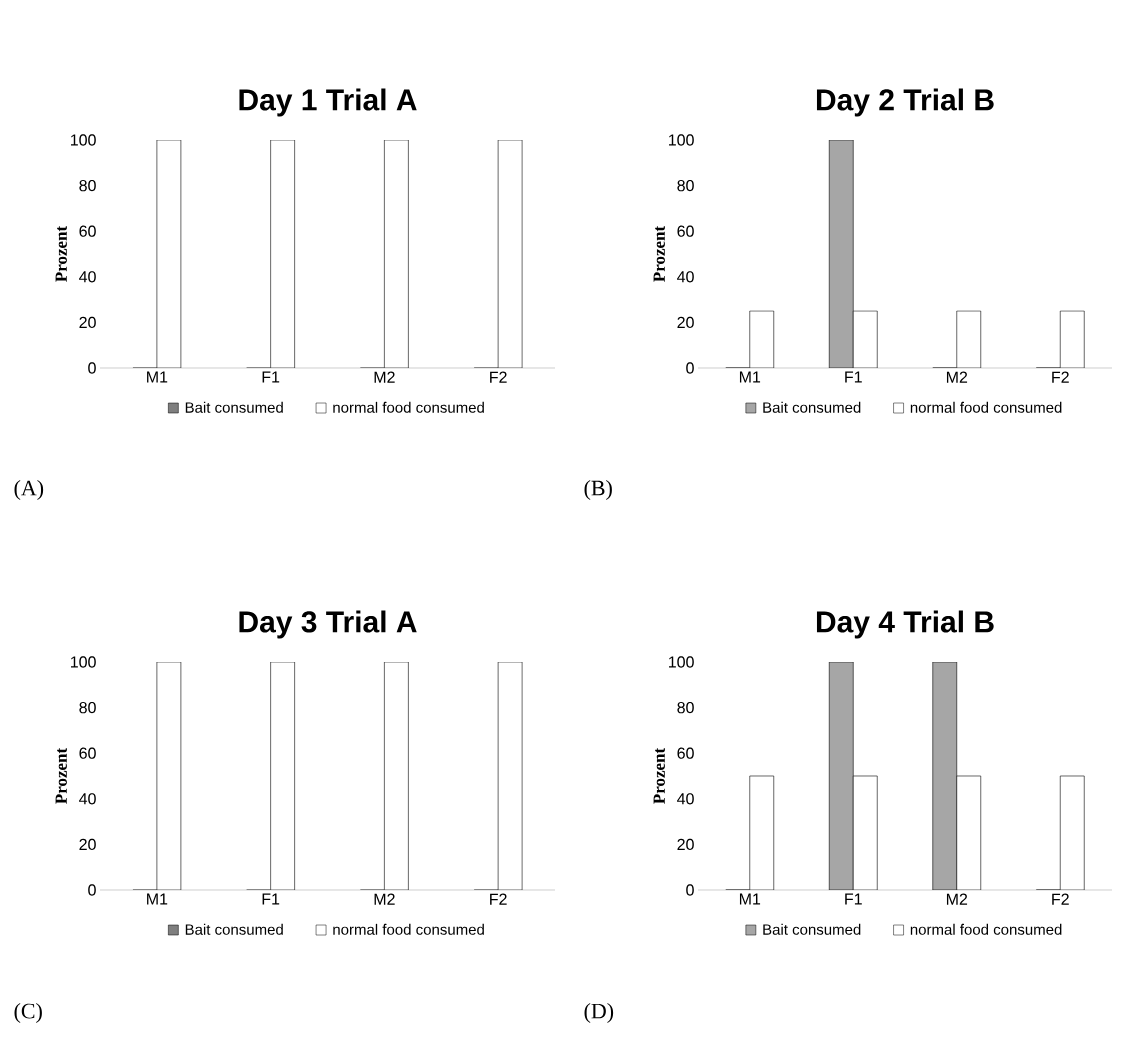  I want to click on chart-title: Day 1 Trial A, so click(328, 102).